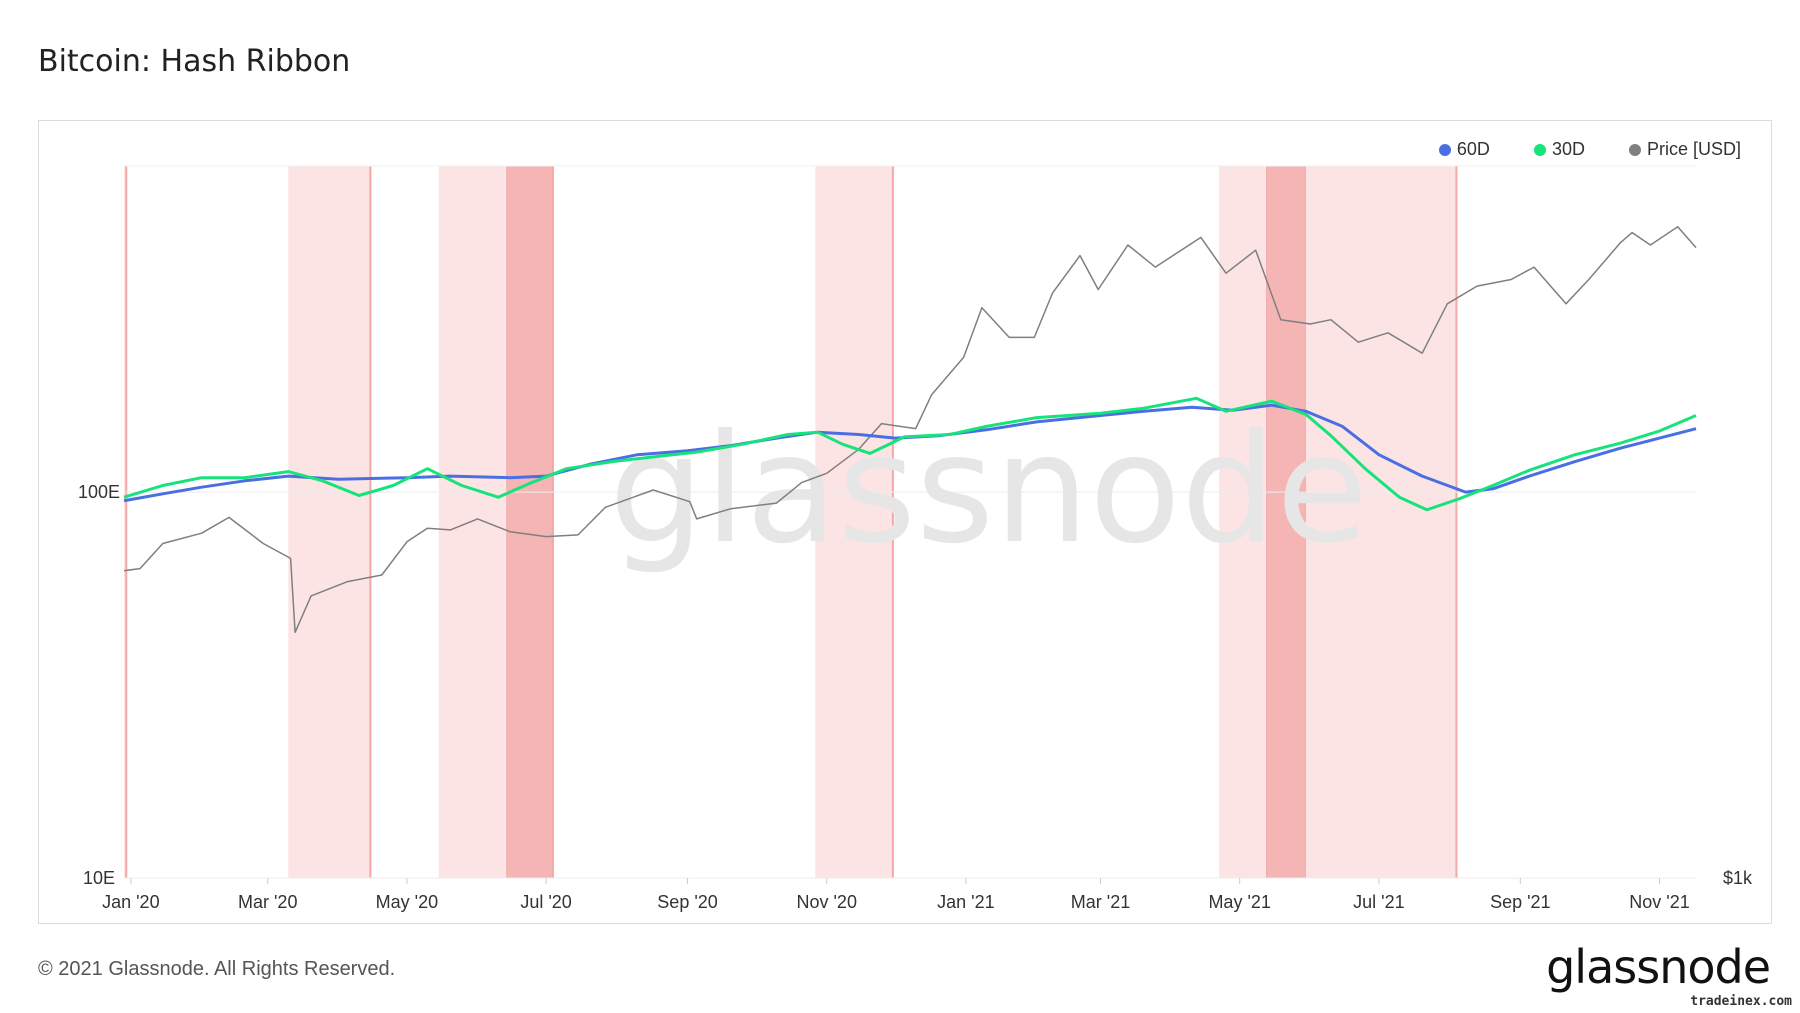 Image resolution: width=1800 pixels, height=1013 pixels. What do you see at coordinates (1741, 1001) in the screenshot?
I see `source-credit: tradeinex.com` at bounding box center [1741, 1001].